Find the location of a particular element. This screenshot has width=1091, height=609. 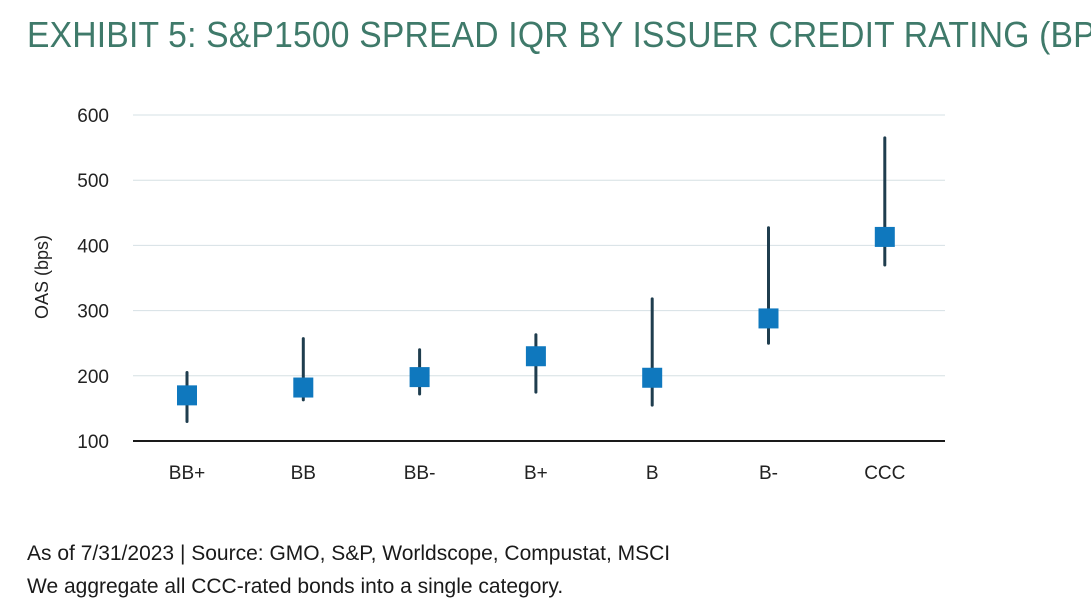

x-tick-b-plus: B+ is located at coordinates (536, 473).